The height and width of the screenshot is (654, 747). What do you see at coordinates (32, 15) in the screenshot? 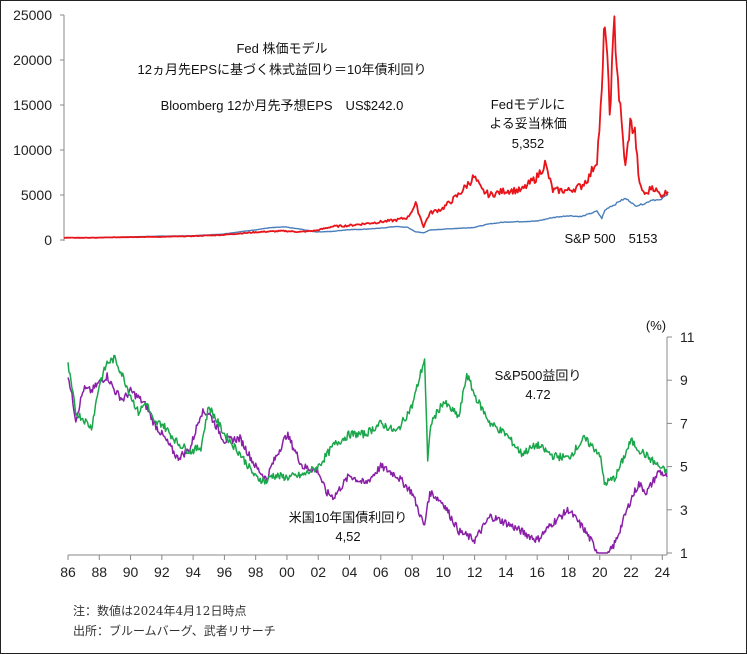
I see `top-y-tick-label: 25000` at bounding box center [32, 15].